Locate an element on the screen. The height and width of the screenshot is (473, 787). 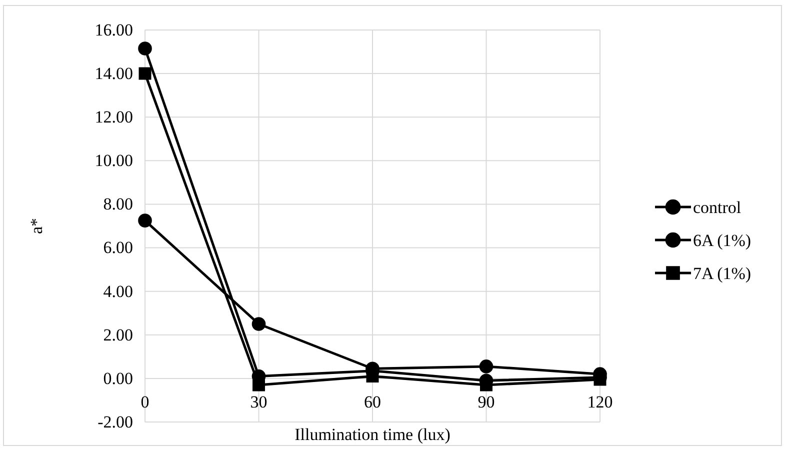
x-tick-label: 60 is located at coordinates (372, 402).